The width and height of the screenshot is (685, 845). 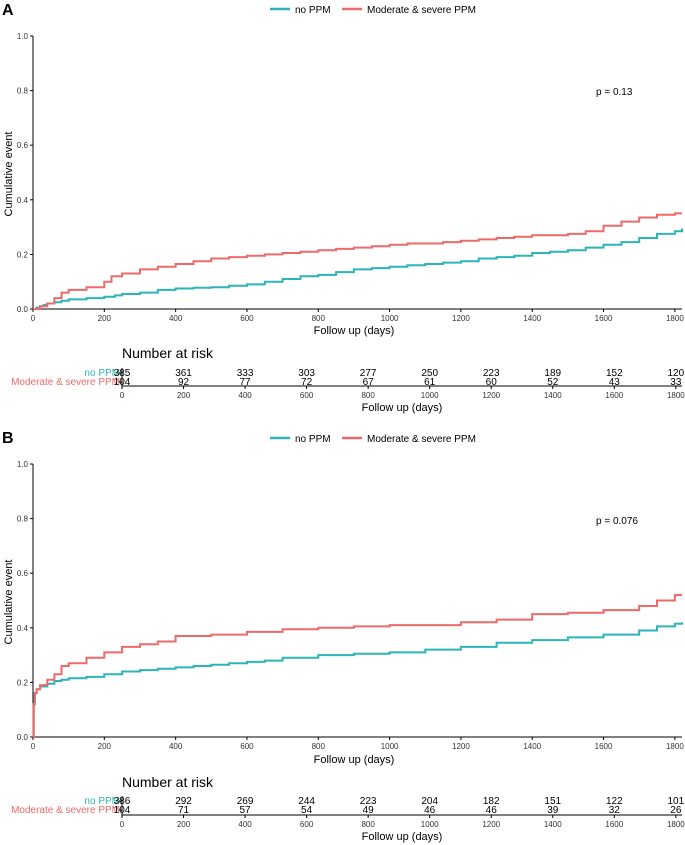 What do you see at coordinates (23, 36) in the screenshot?
I see `y-tick-label: 1.0` at bounding box center [23, 36].